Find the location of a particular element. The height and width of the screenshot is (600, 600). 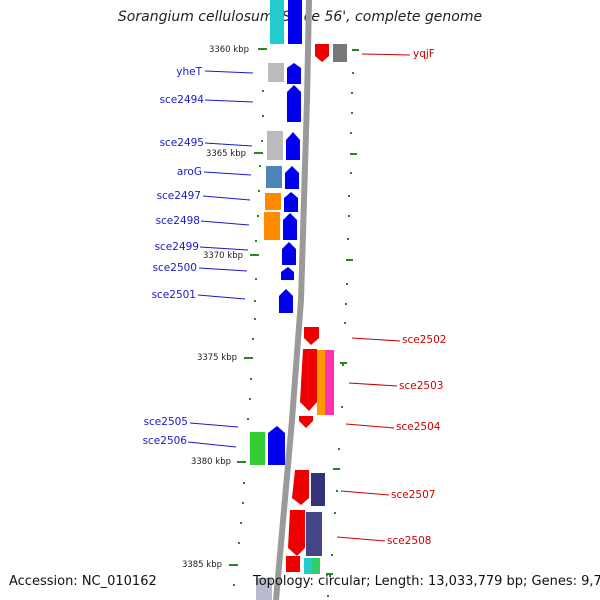

left-cog-bars is located at coordinates (267, 331).